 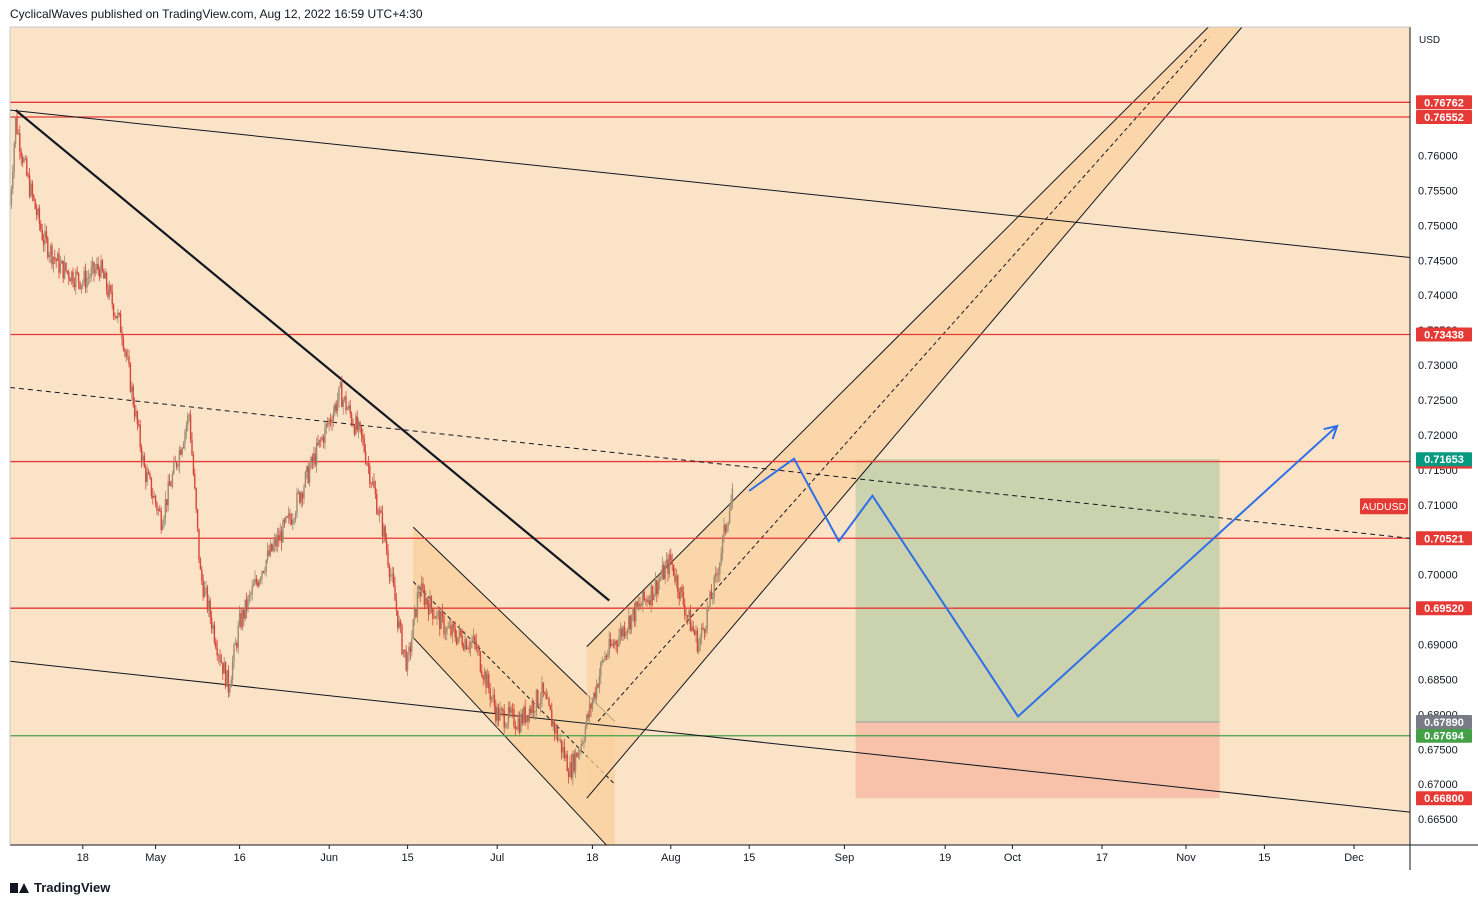 What do you see at coordinates (1444, 336) in the screenshot?
I see `resistance-level-tag: 0.73438` at bounding box center [1444, 336].